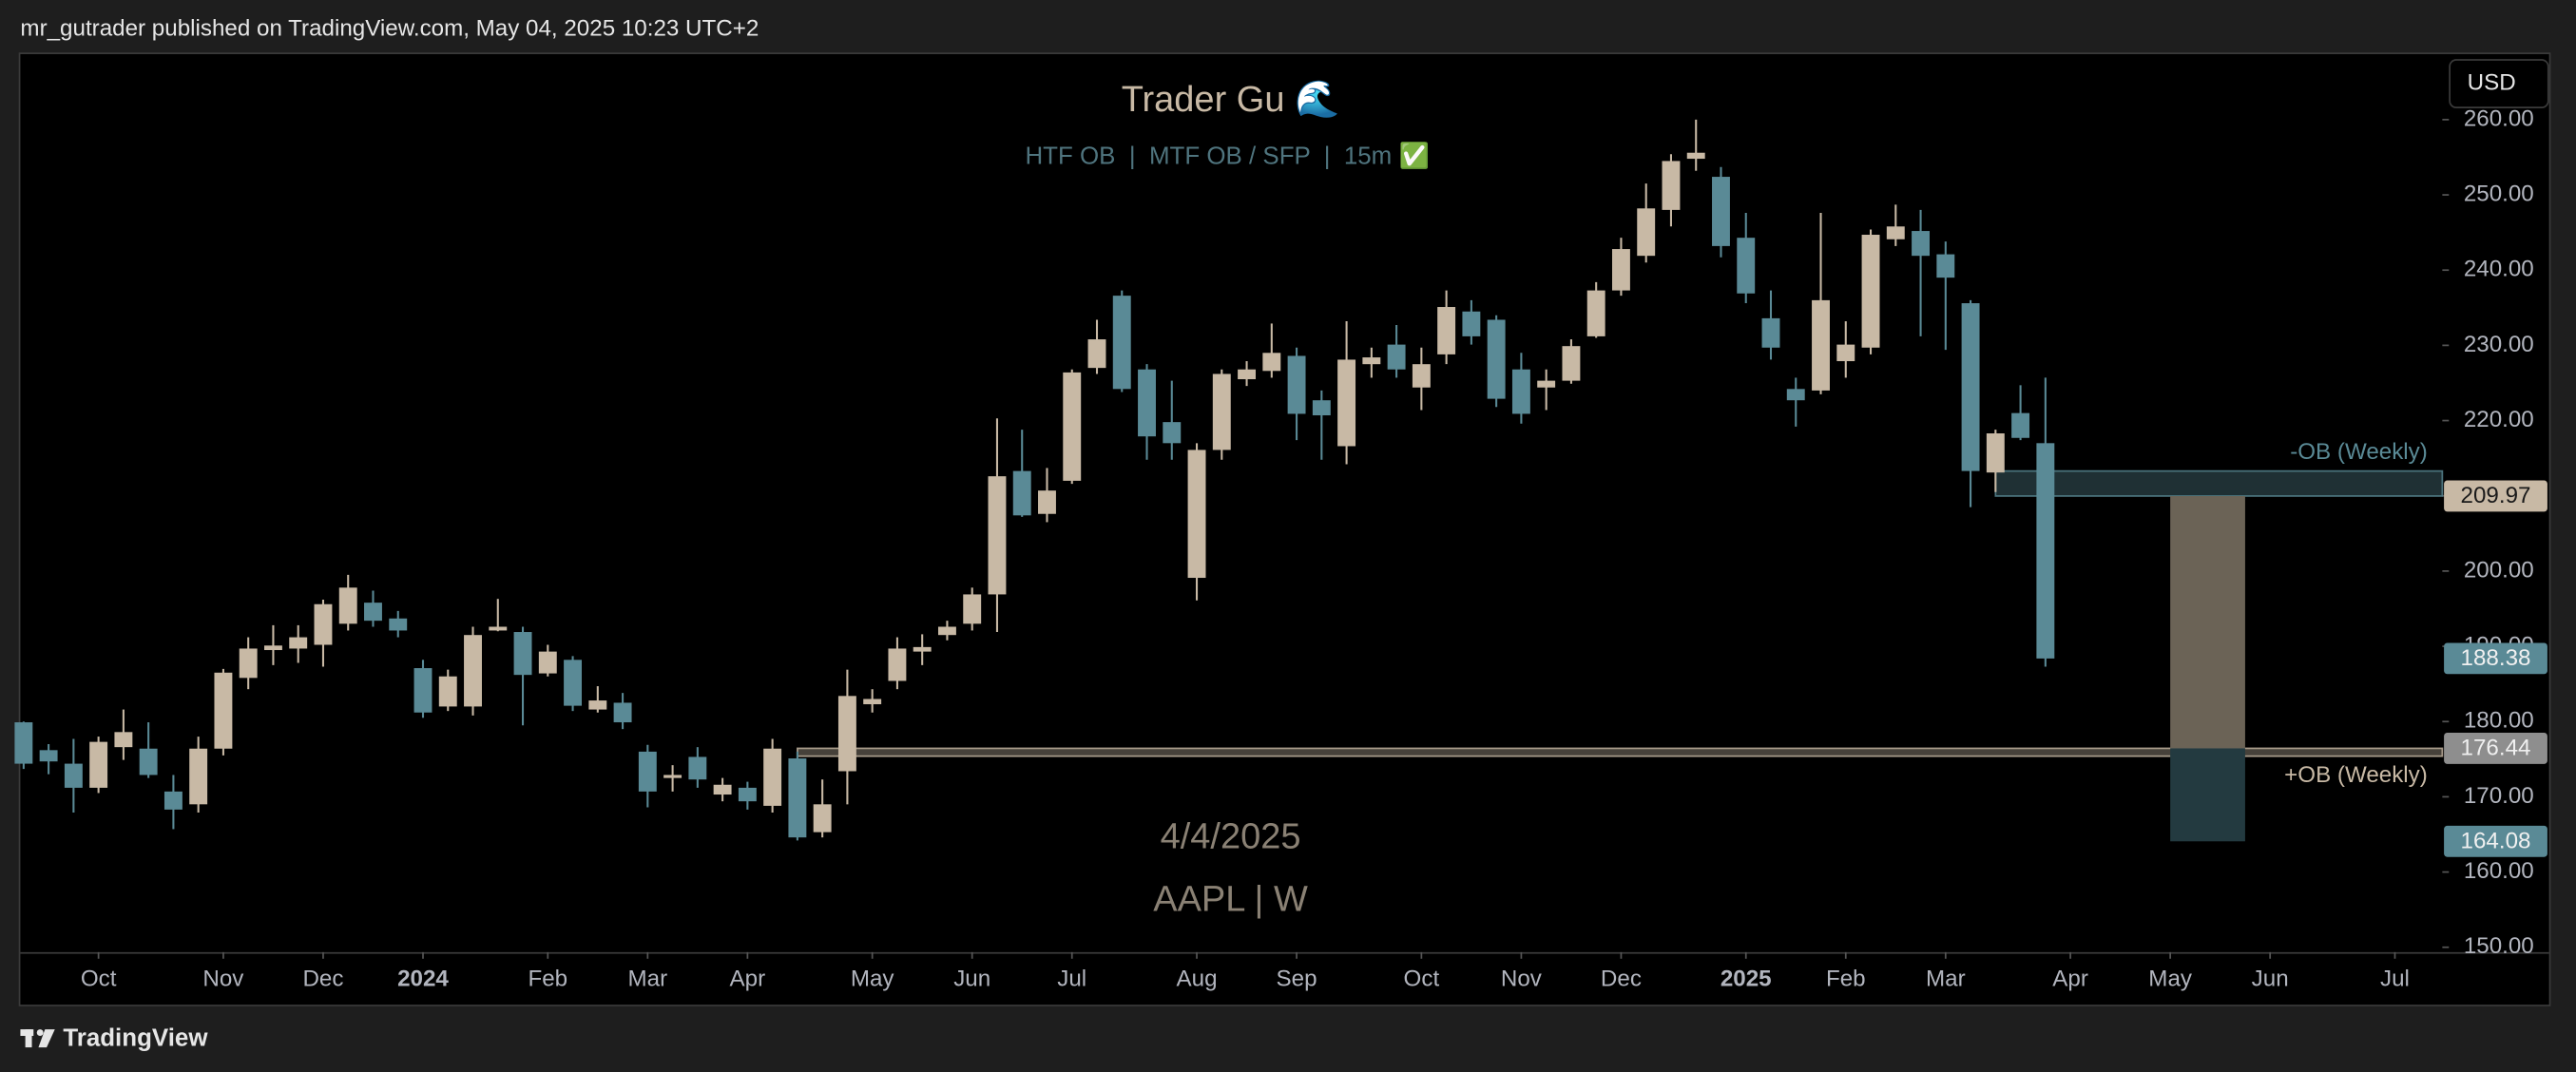 The height and width of the screenshot is (1072, 2576). What do you see at coordinates (2499, 118) in the screenshot?
I see `y-tick-label: 260.00` at bounding box center [2499, 118].